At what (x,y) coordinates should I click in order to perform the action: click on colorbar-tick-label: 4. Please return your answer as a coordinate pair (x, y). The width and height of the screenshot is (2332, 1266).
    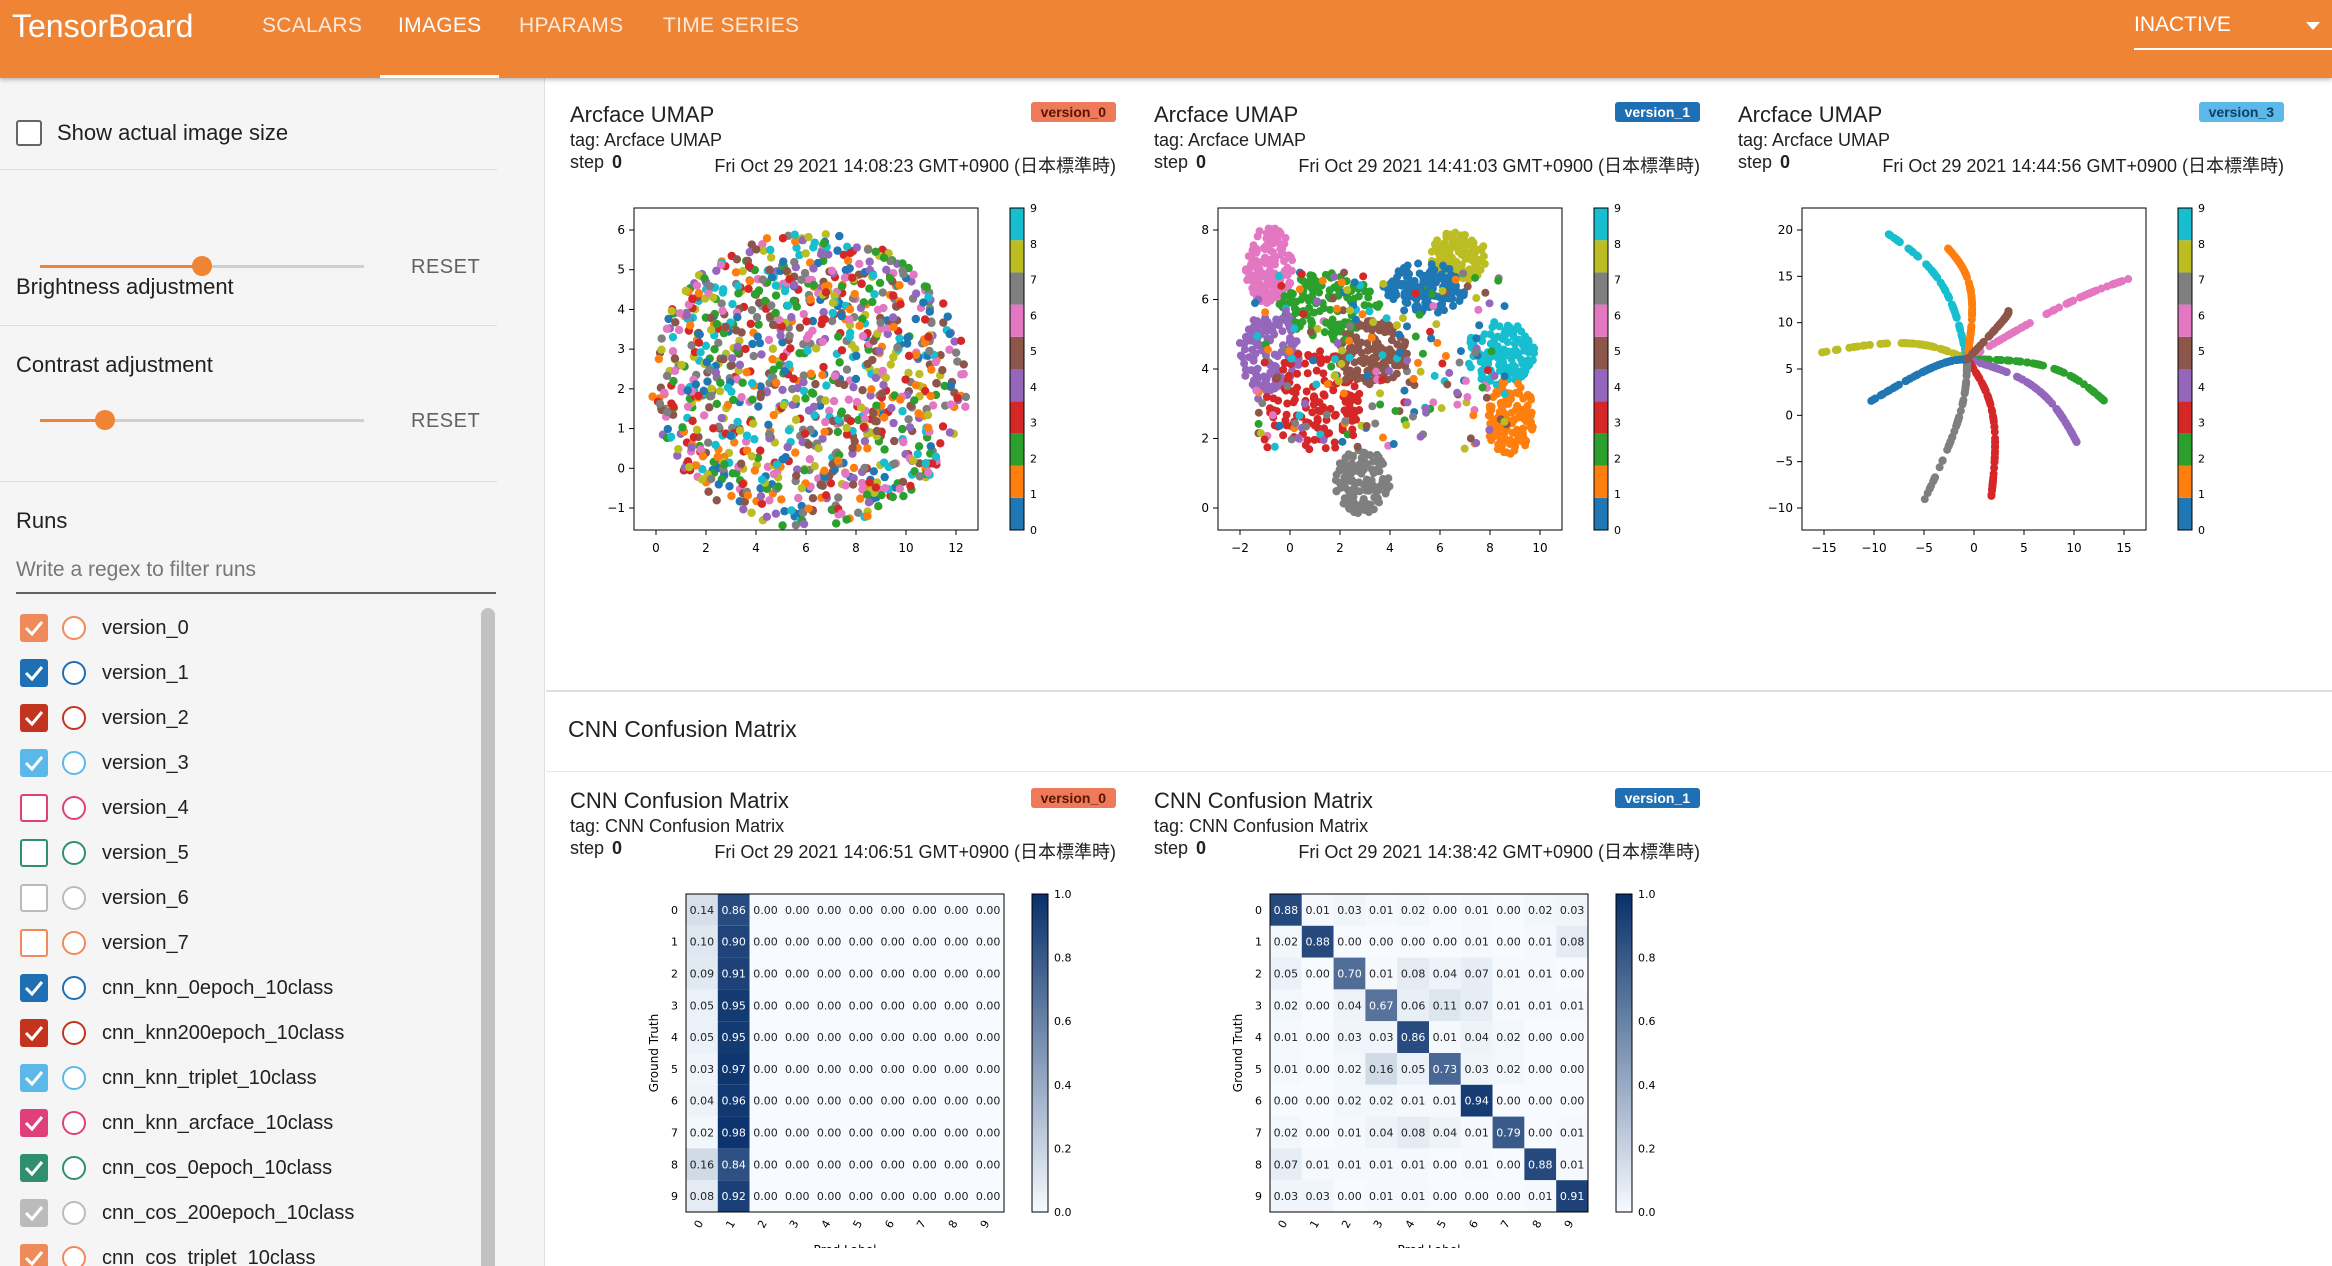
    Looking at the image, I should click on (1033, 387).